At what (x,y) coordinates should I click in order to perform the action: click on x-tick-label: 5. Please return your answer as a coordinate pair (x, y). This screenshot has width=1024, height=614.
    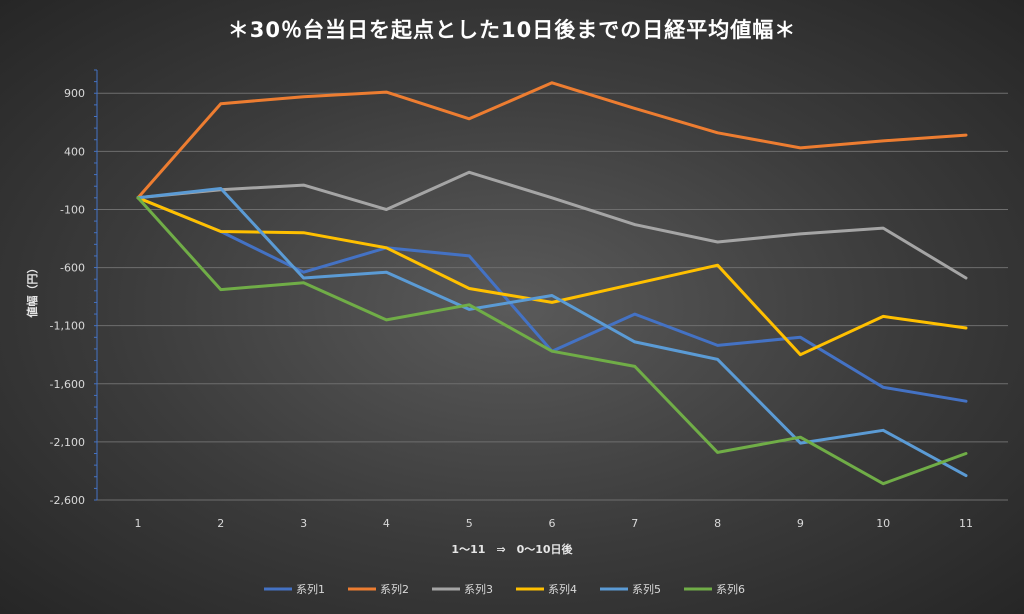
    Looking at the image, I should click on (469, 523).